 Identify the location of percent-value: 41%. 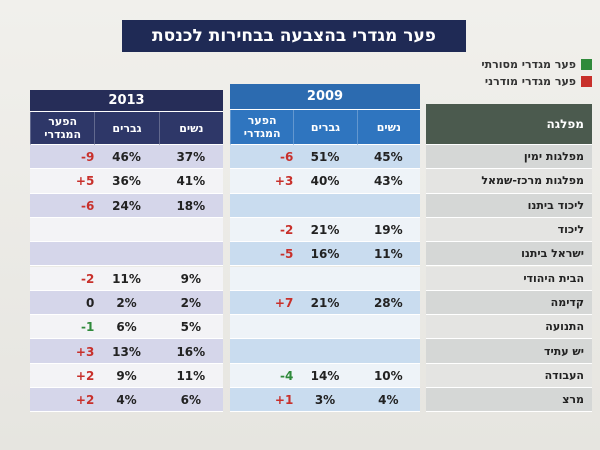
(191, 181).